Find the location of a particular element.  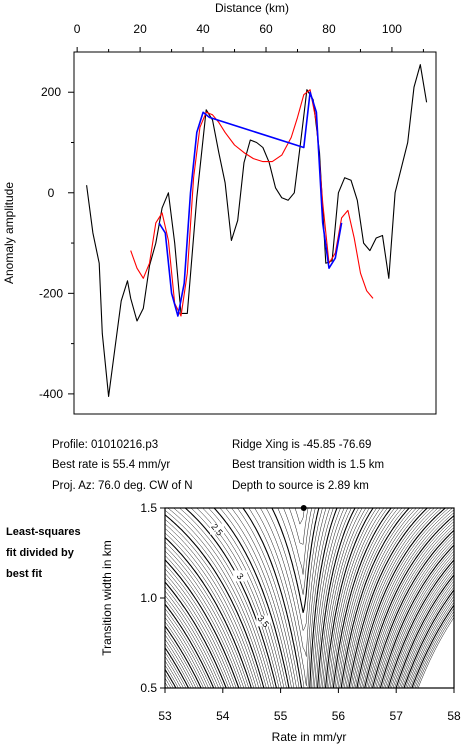

proj-az-text: Proj. Az: 76.0 deg. CW of N is located at coordinates (122, 486).